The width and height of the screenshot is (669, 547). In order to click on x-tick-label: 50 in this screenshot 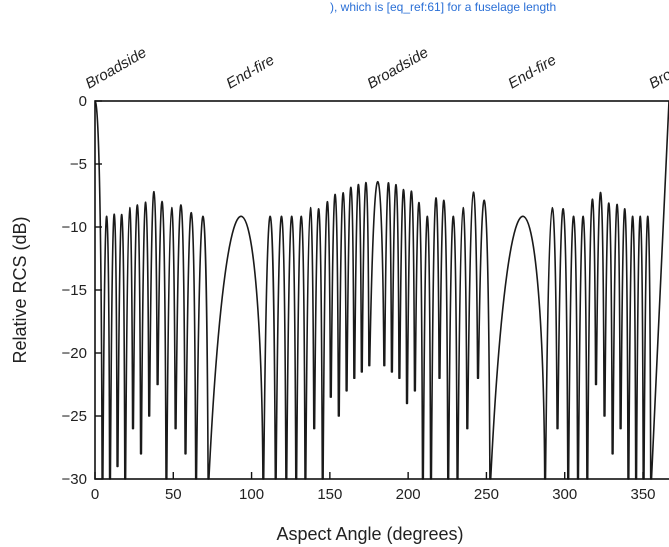, I will do `click(173, 494)`.